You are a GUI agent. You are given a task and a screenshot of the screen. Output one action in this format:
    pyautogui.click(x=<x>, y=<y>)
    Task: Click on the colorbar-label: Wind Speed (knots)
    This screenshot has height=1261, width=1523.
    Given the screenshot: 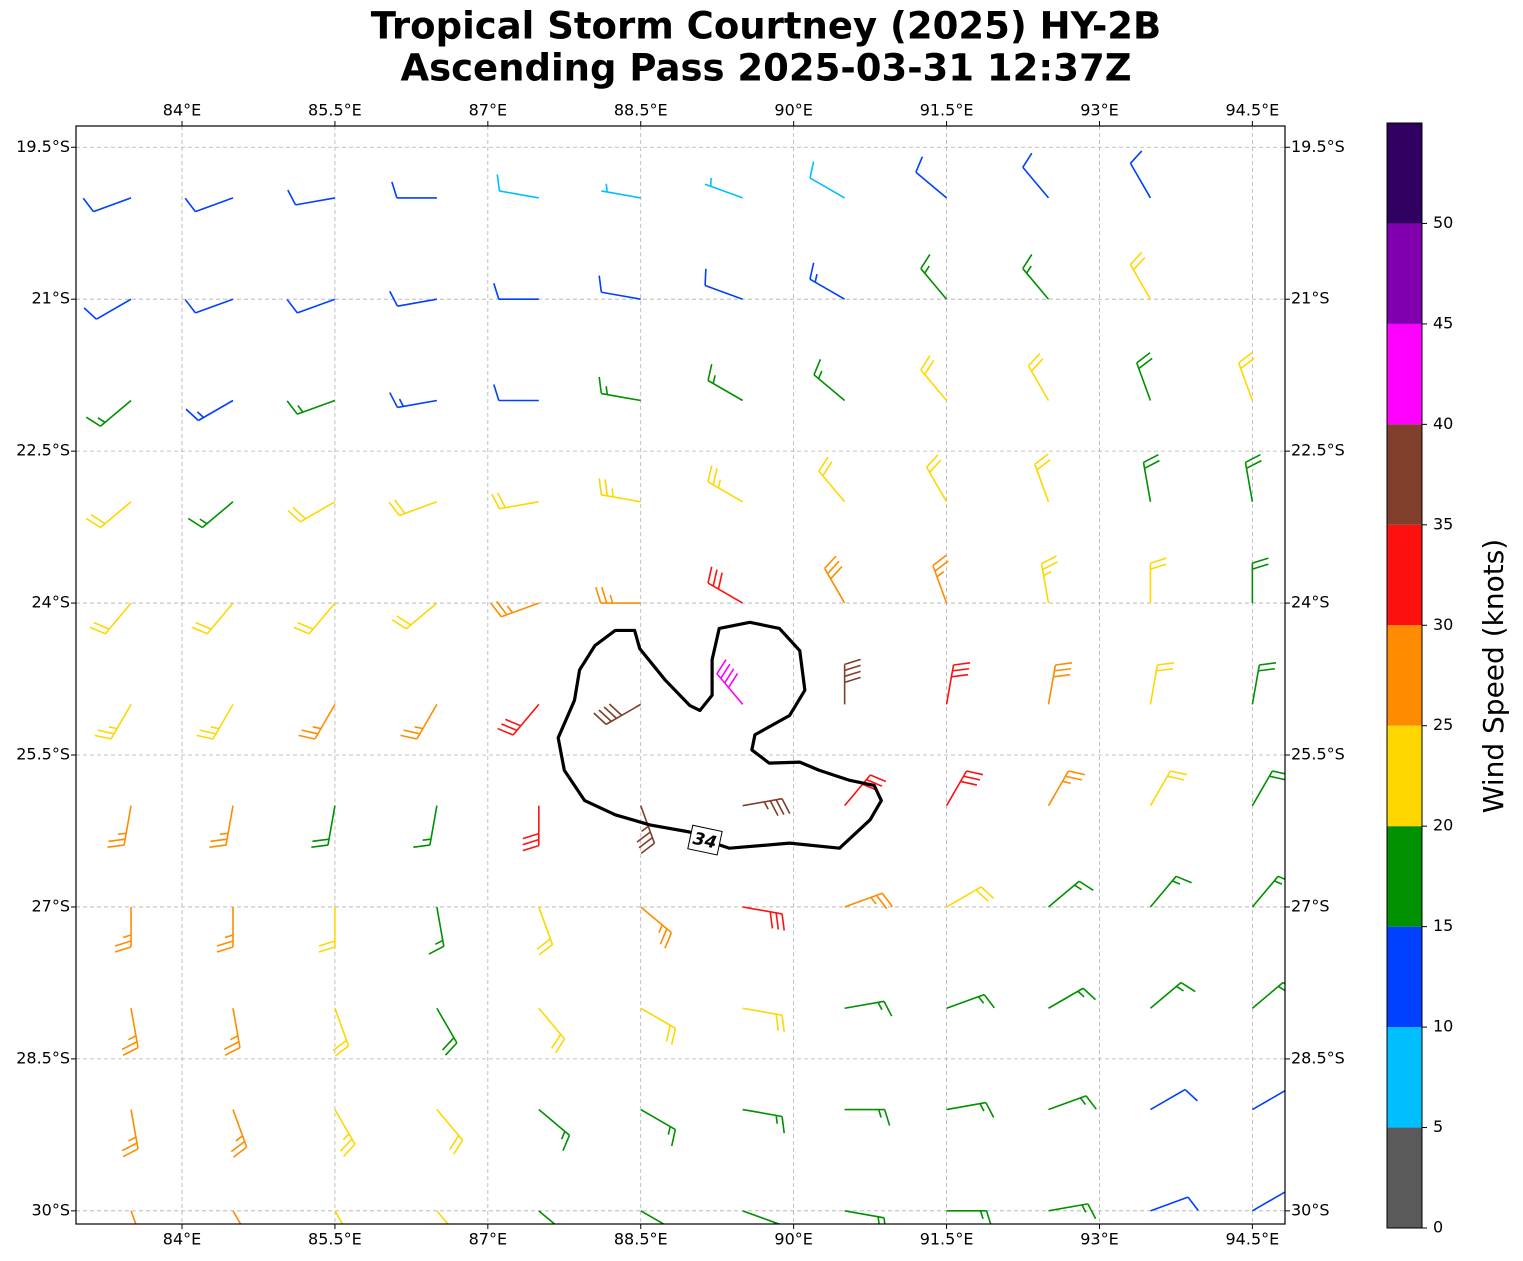 What is the action you would take?
    pyautogui.click(x=1493, y=676)
    